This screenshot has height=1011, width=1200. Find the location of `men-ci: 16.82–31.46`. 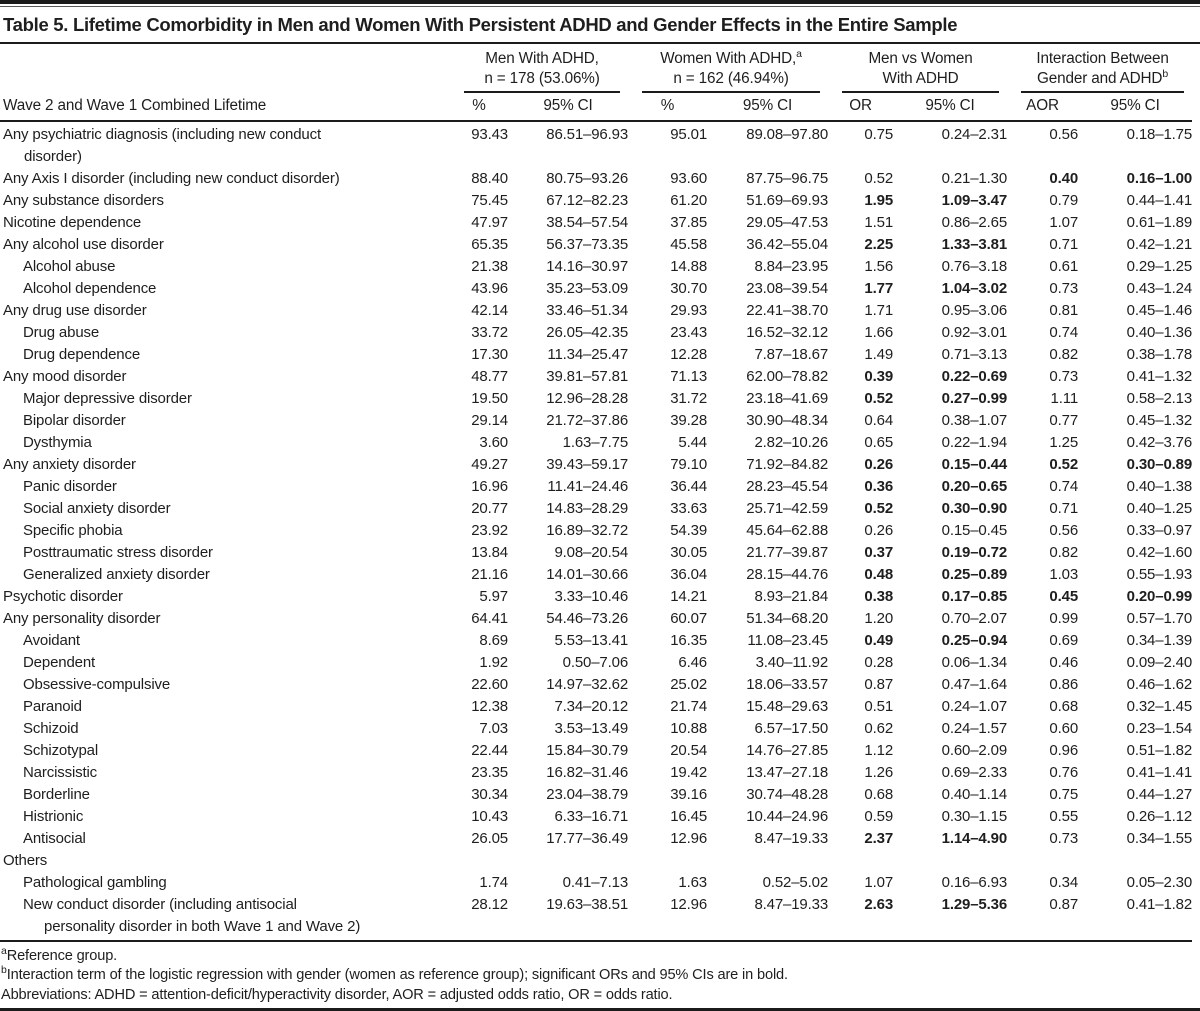

men-ci: 16.82–31.46 is located at coordinates (587, 772).